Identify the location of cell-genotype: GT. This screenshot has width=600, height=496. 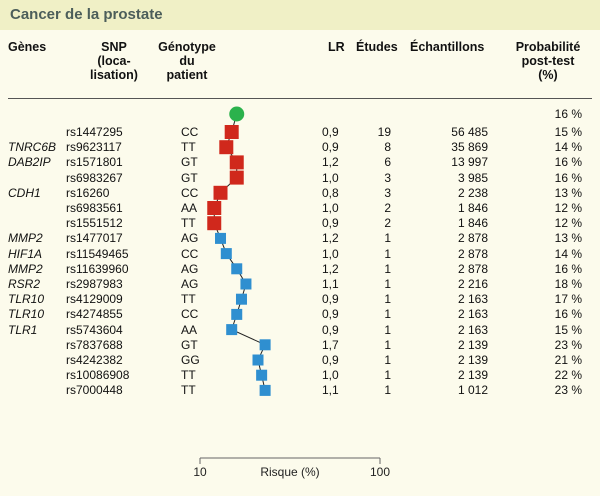
(189, 162).